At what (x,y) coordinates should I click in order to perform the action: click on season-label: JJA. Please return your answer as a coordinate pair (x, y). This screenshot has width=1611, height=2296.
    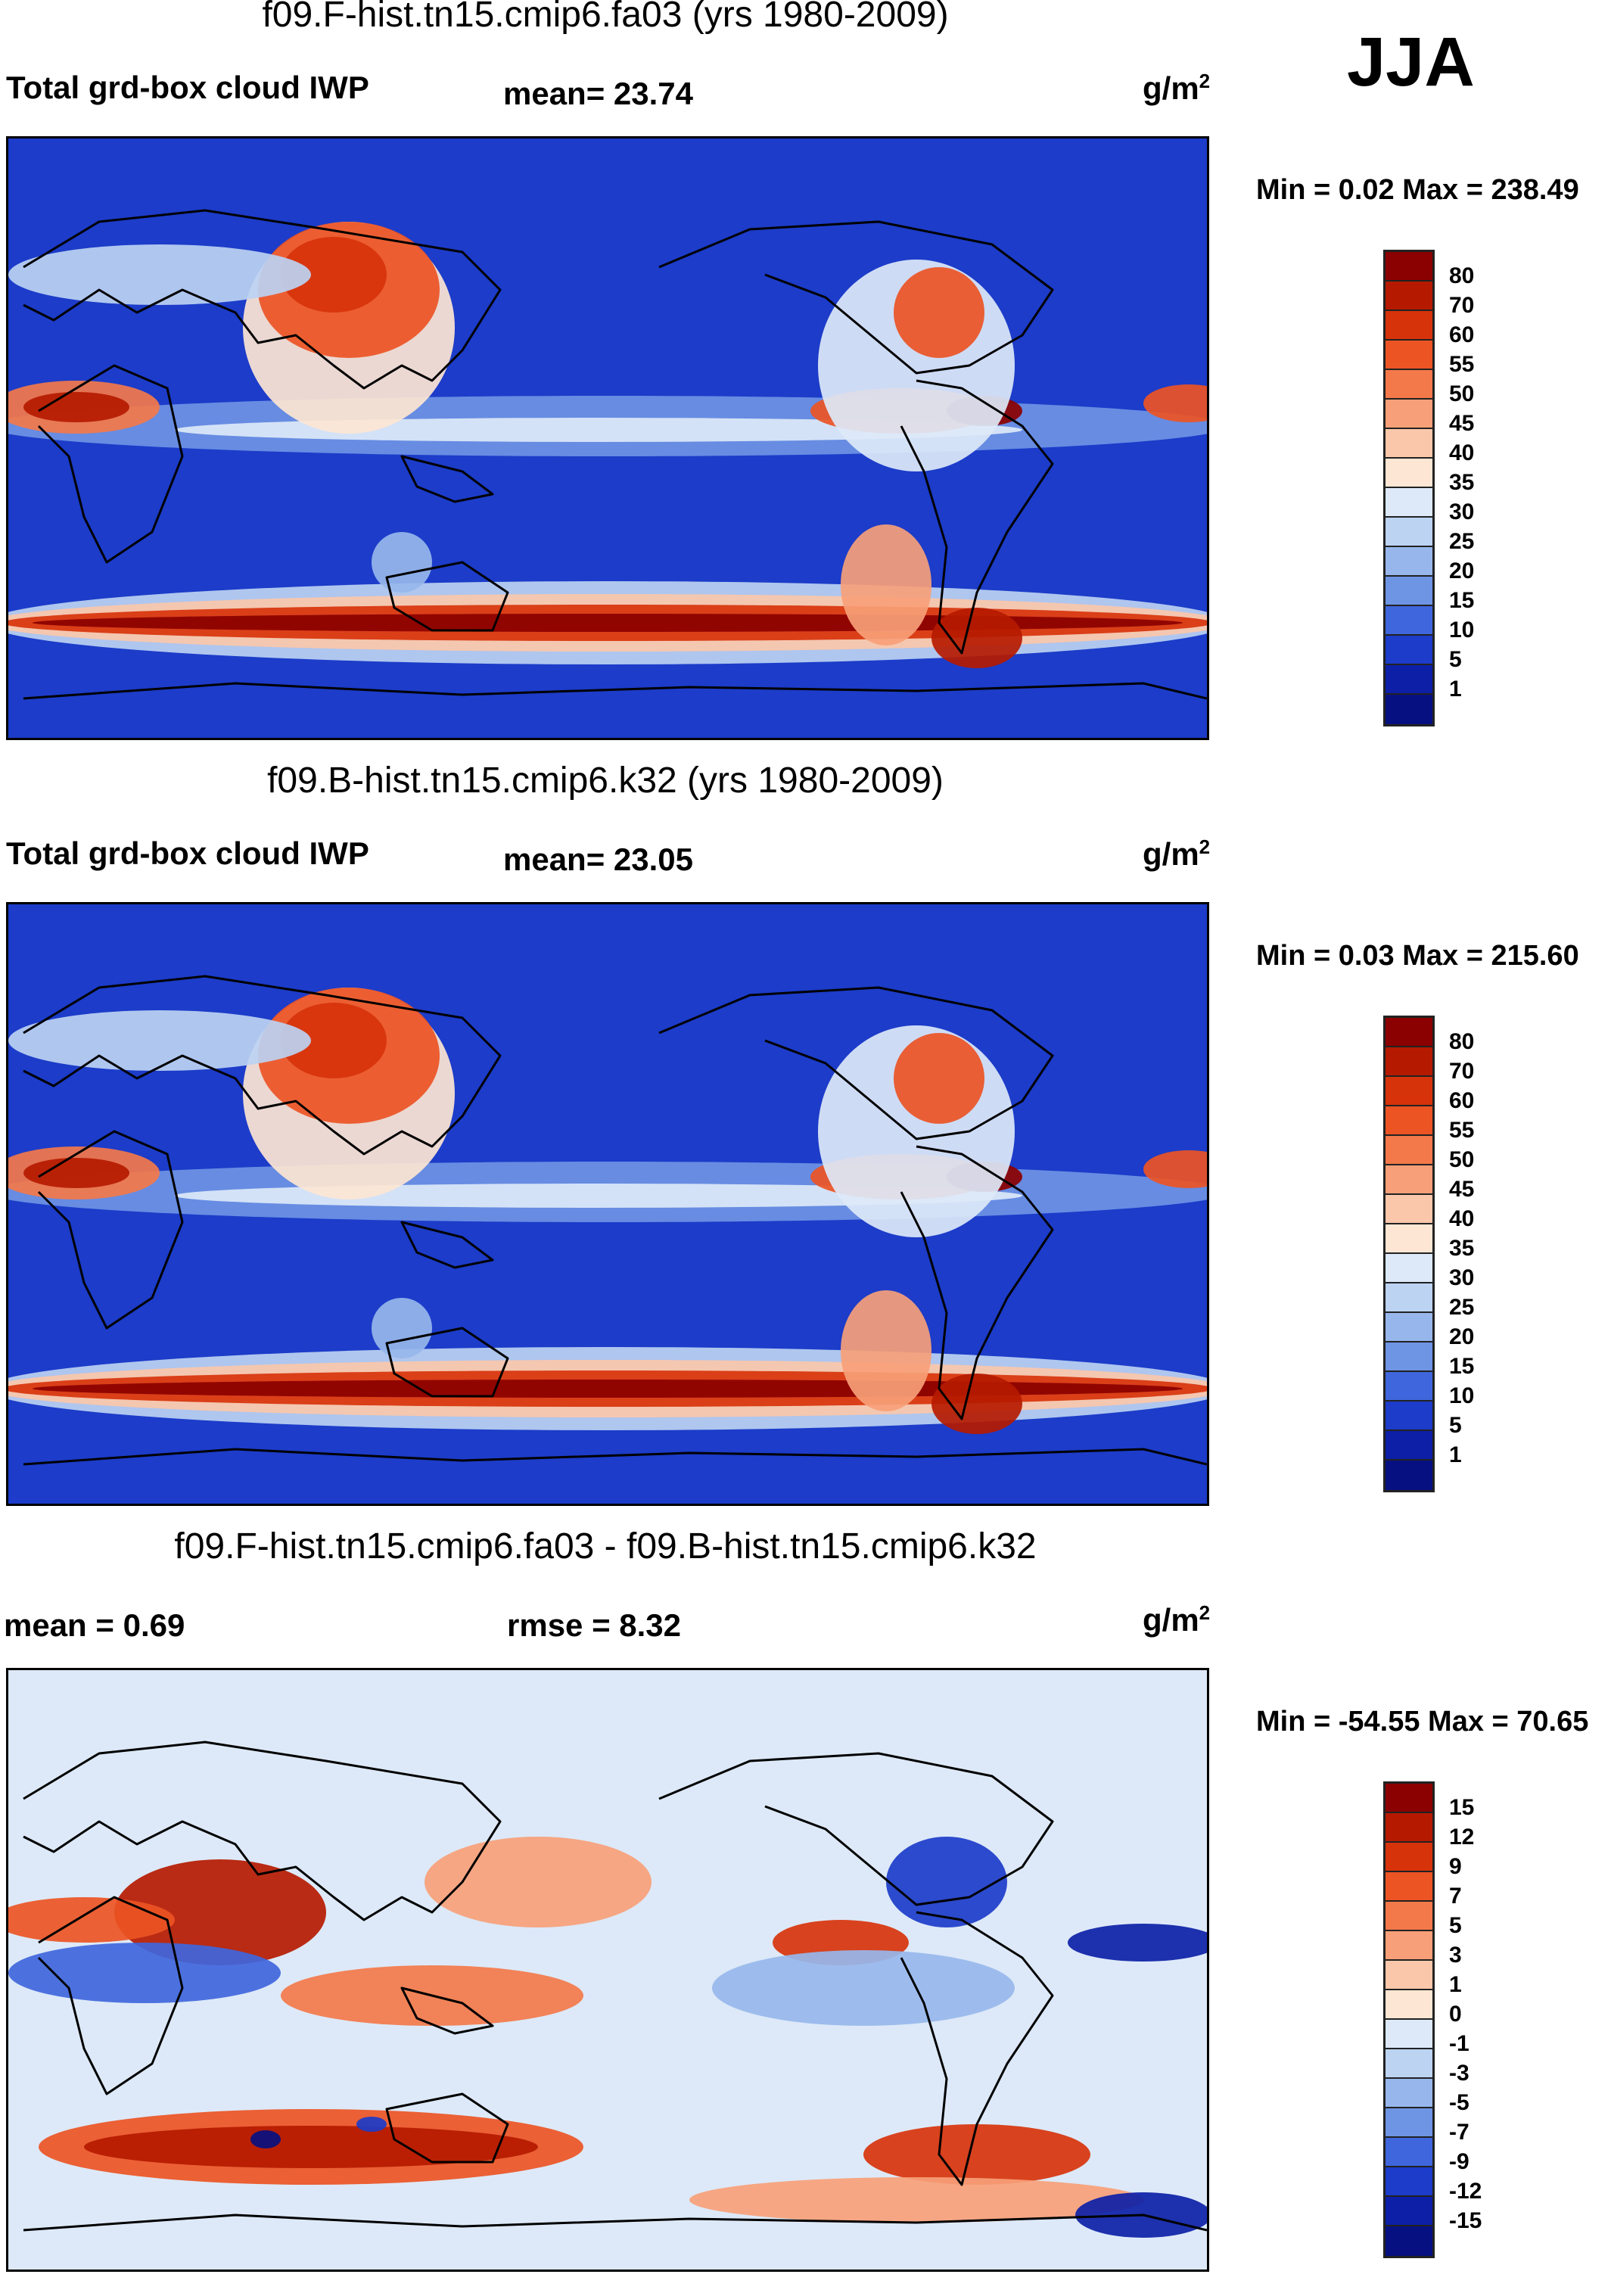
    Looking at the image, I should click on (1411, 62).